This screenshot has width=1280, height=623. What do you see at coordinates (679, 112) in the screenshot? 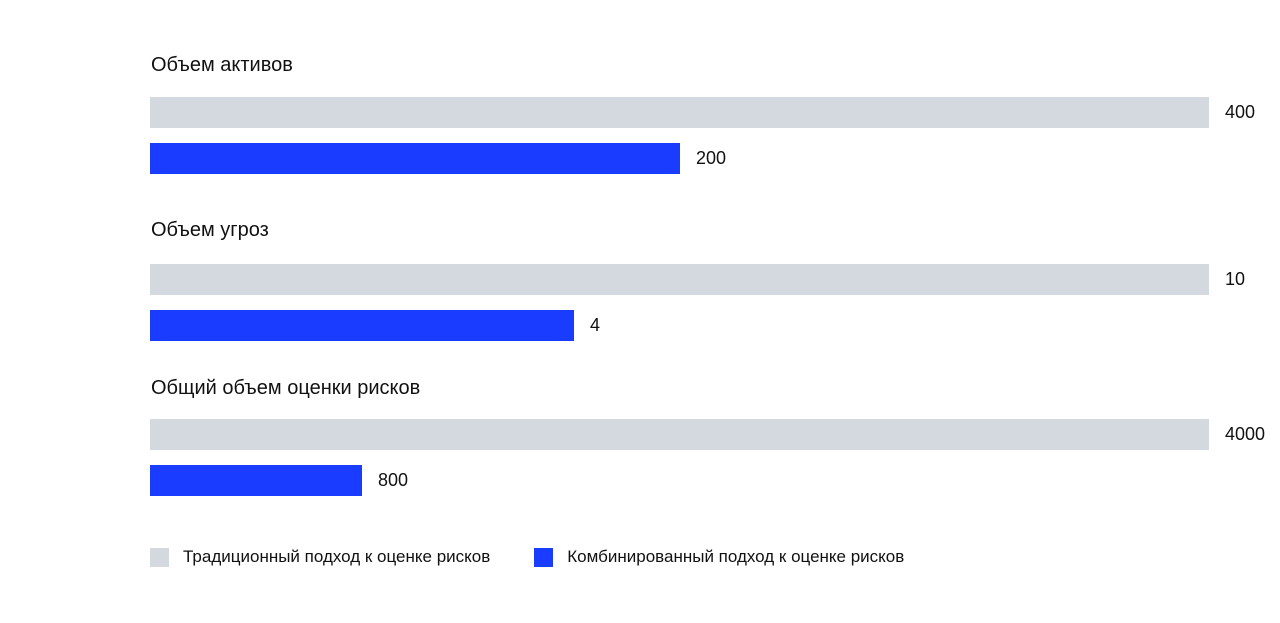
I see `bar-assets-traditional` at bounding box center [679, 112].